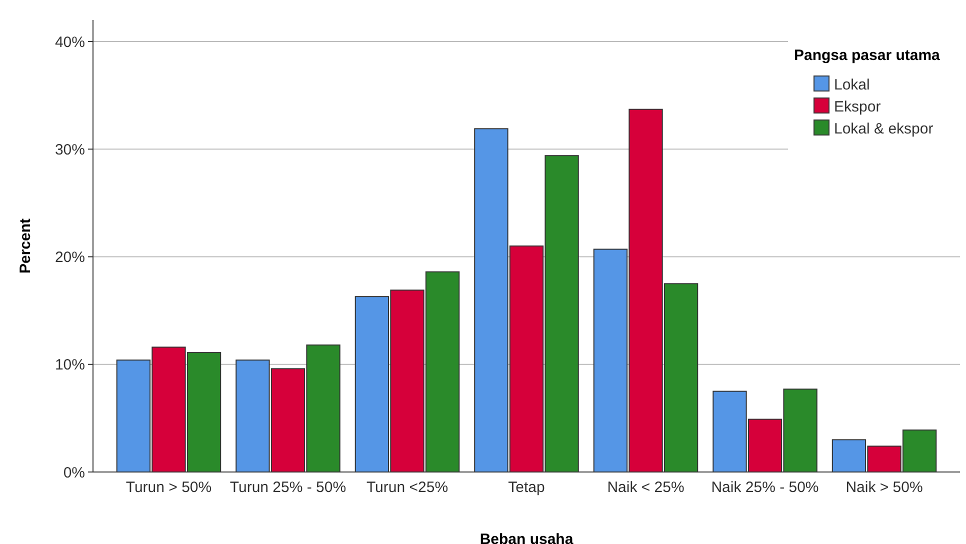  Describe the element at coordinates (69, 149) in the screenshot. I see `y-tick-label: 30%` at that location.